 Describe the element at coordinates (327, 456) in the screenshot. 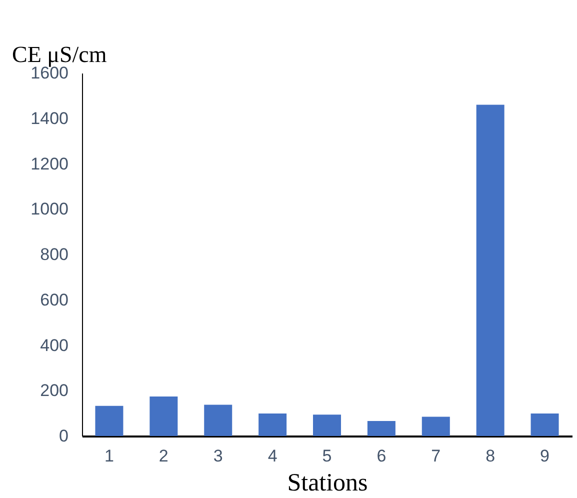

I see `x-tick-label: 5` at that location.